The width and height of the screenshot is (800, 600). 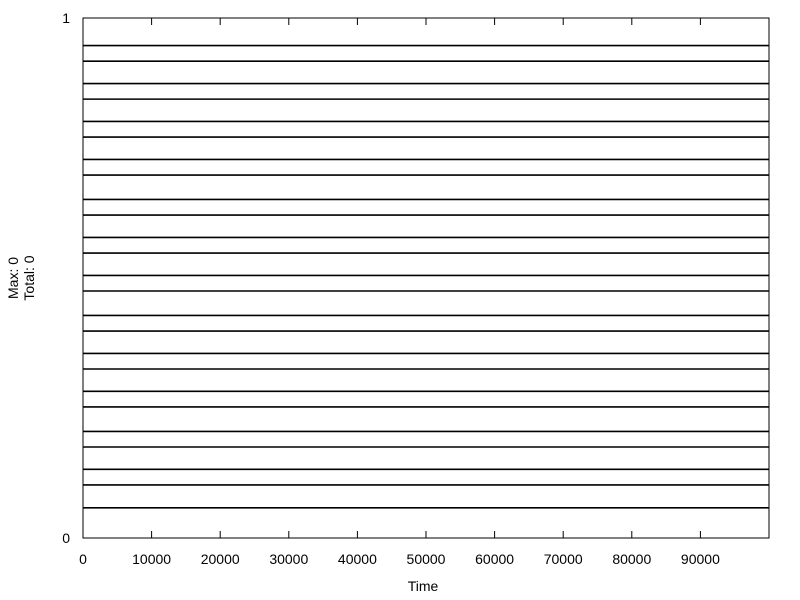 What do you see at coordinates (220, 559) in the screenshot?
I see `x-tick-label-2: 20000` at bounding box center [220, 559].